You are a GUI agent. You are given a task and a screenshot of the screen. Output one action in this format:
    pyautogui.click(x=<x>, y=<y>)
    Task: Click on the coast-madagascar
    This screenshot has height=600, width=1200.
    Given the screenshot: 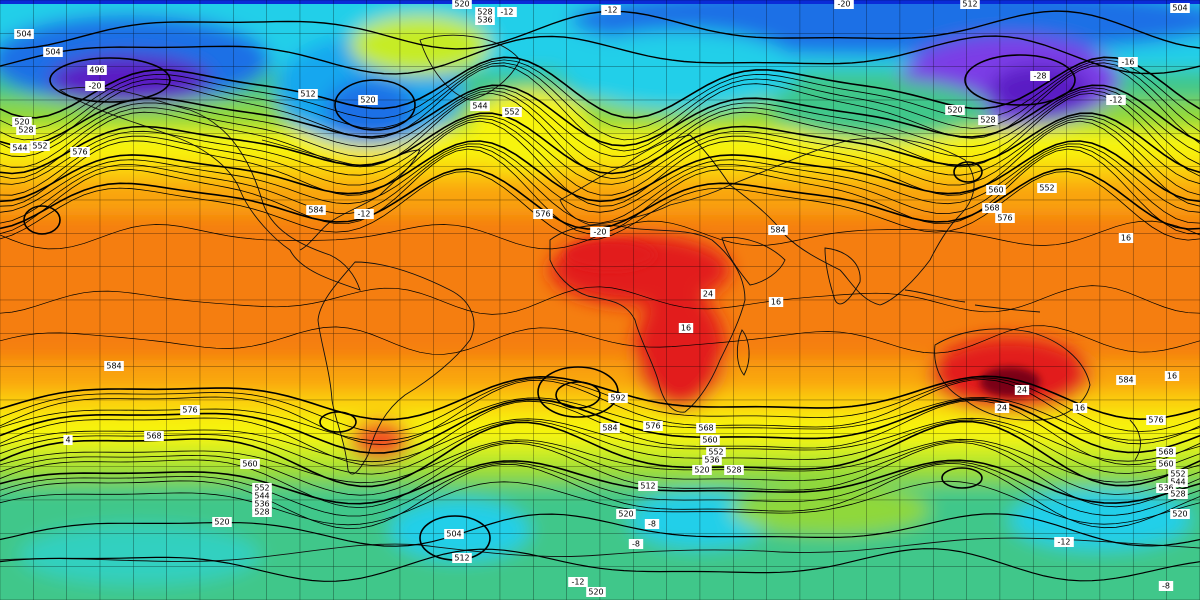 What is the action you would take?
    pyautogui.click(x=743, y=352)
    